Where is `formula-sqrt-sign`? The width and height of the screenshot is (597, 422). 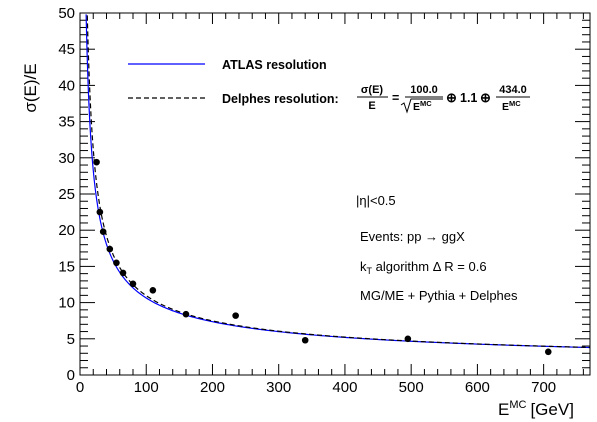 formula-sqrt-sign is located at coordinates (421, 106).